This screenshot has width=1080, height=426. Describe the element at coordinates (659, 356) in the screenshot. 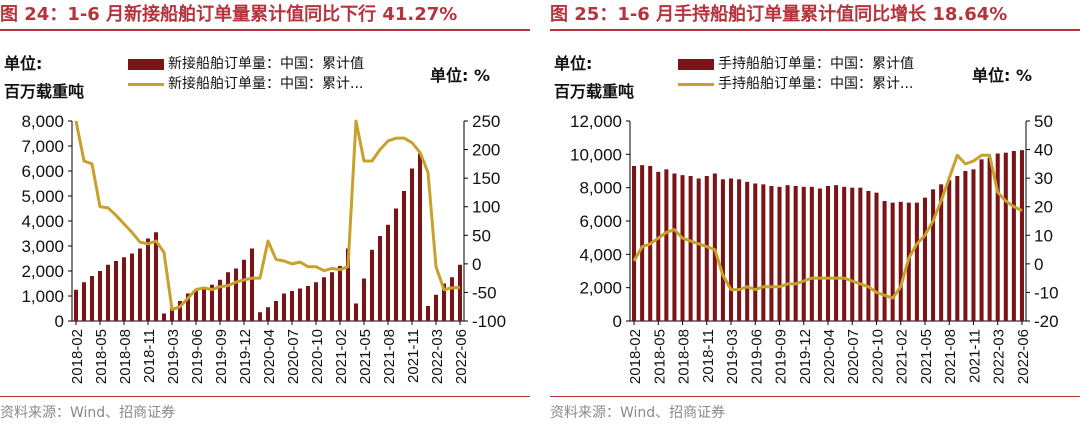

I see `x-tick-label: 2018-05` at that location.